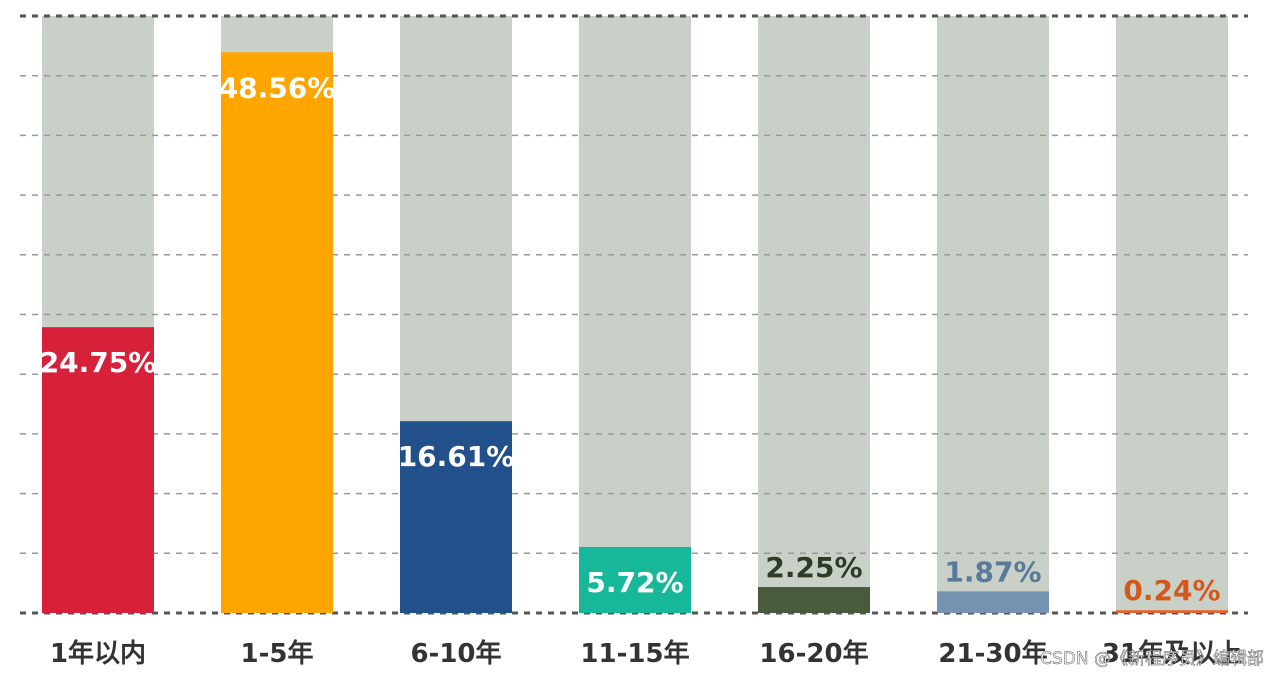 This screenshot has width=1280, height=678. I want to click on value-label: 0.24%, so click(1171, 590).